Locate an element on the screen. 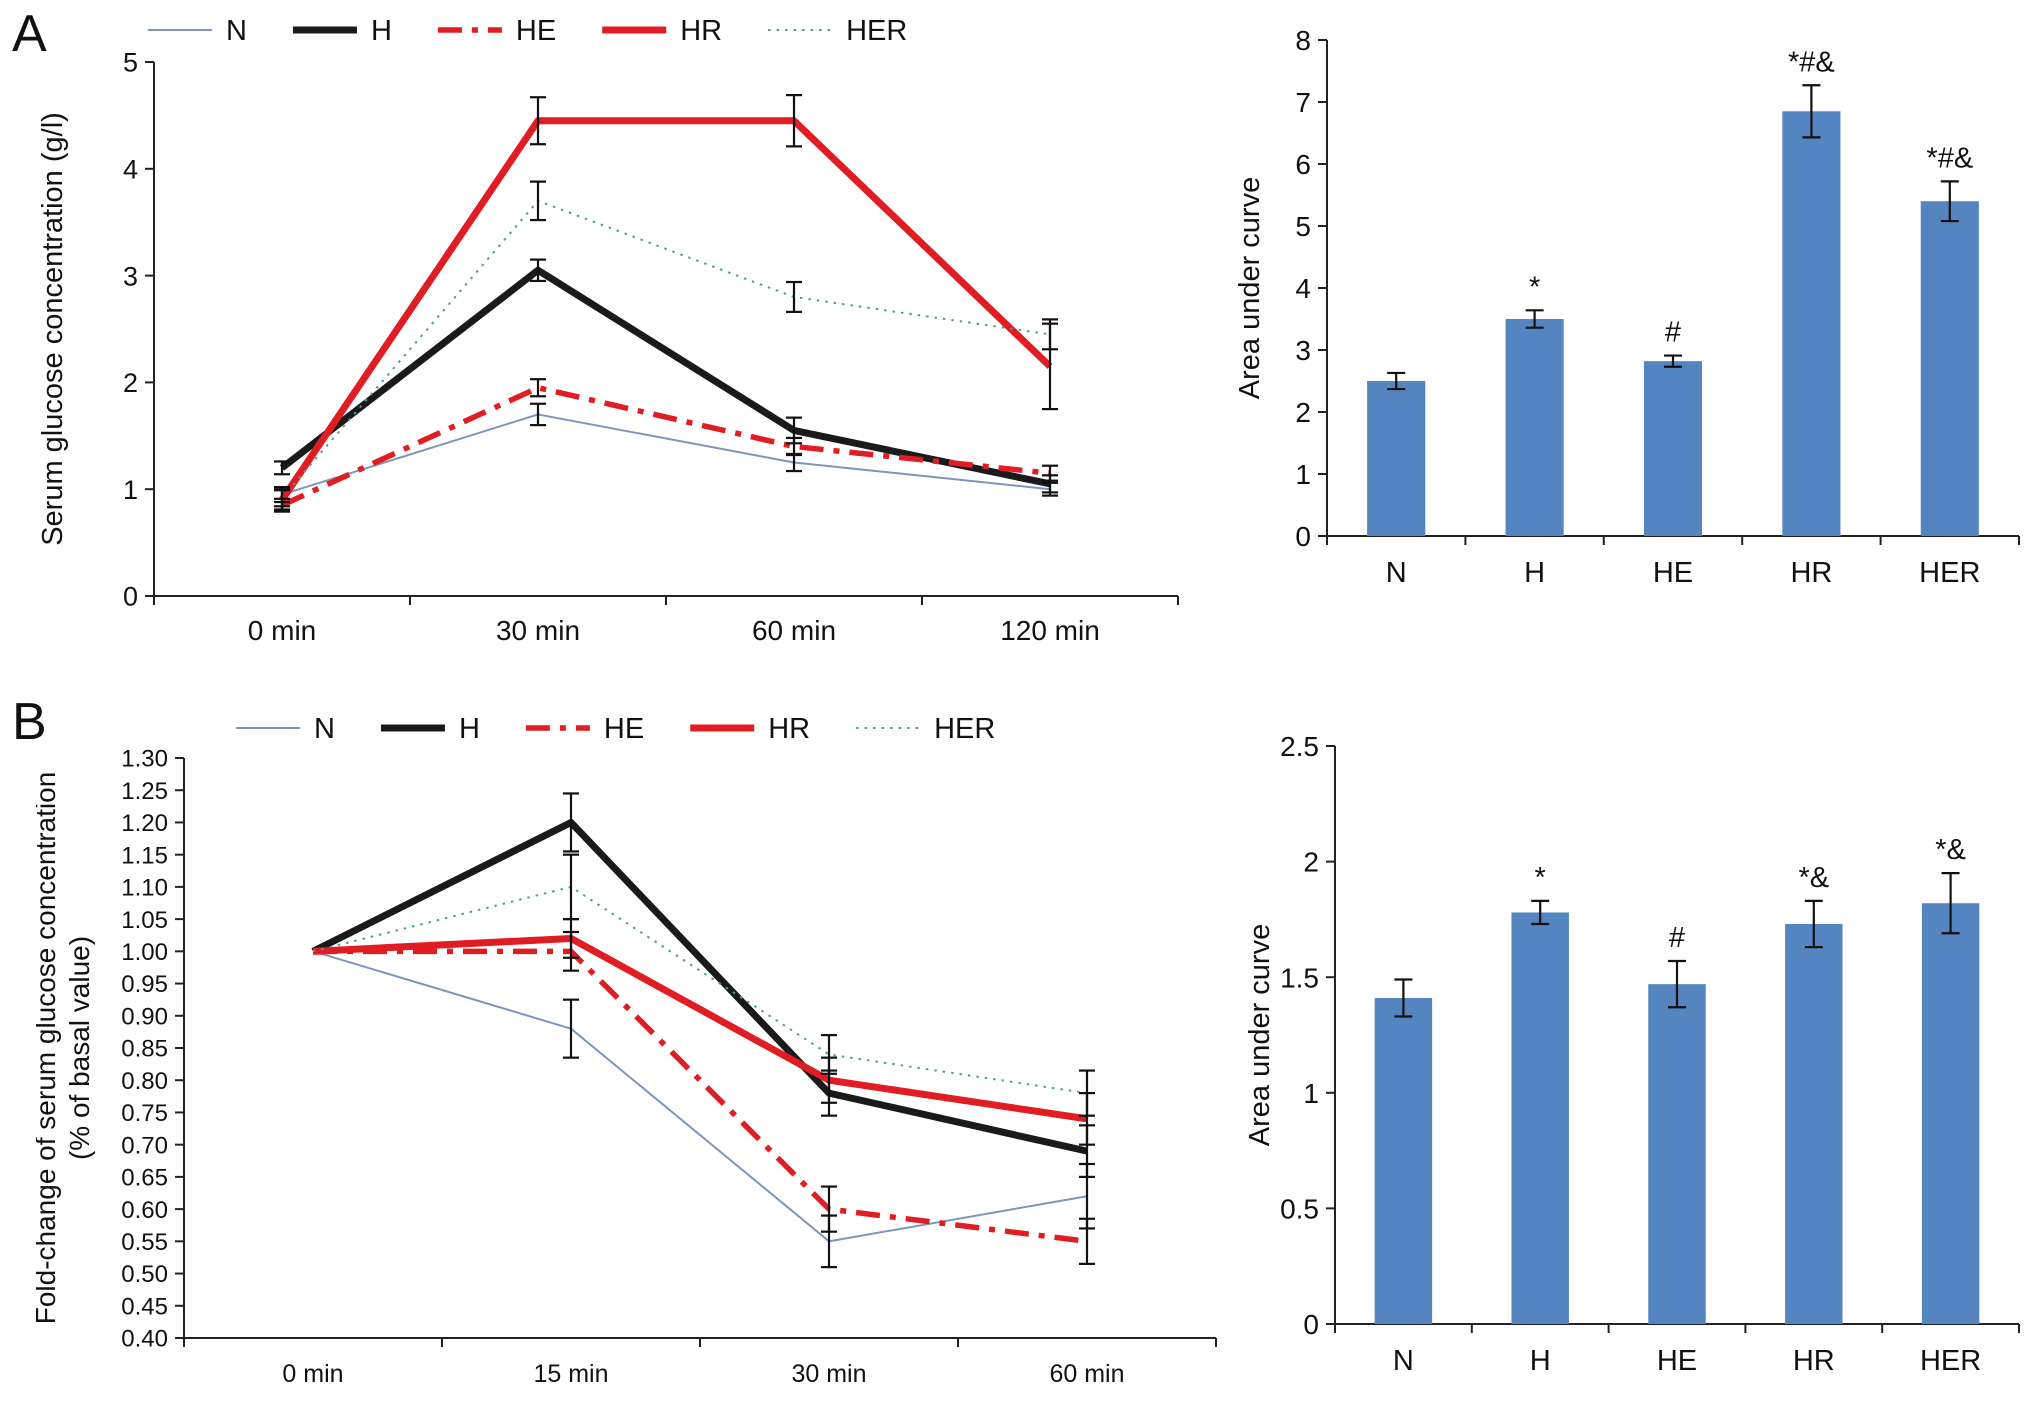  svg-text: 0.85 is located at coordinates (144, 1049).